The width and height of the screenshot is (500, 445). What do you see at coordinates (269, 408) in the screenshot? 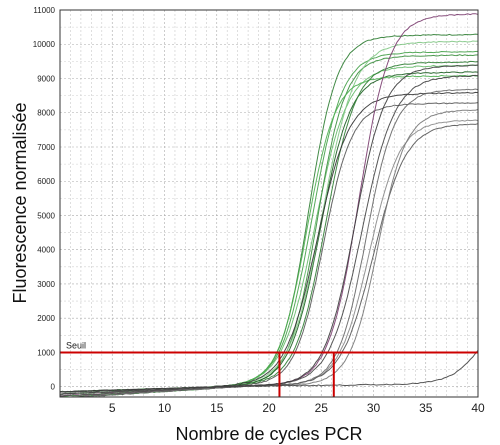
I see `x-tick-label: 20` at bounding box center [269, 408].